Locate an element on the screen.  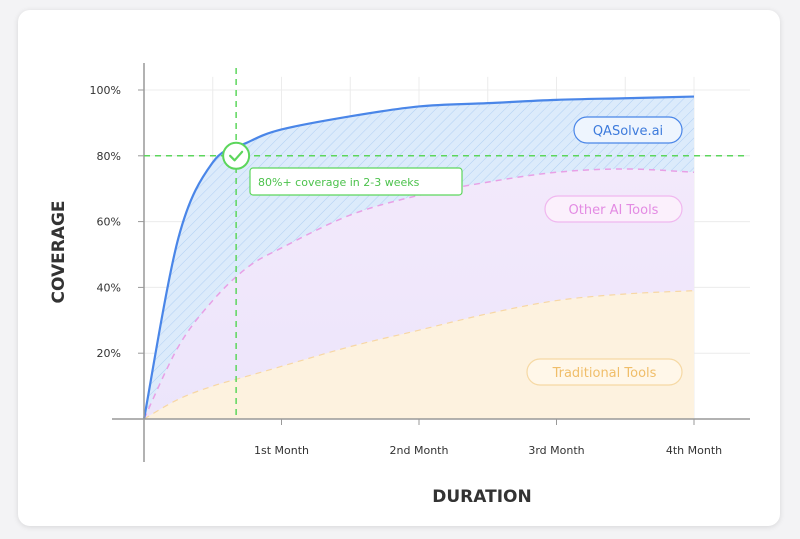
other-ai-tools-label-pill is located at coordinates (613, 209).